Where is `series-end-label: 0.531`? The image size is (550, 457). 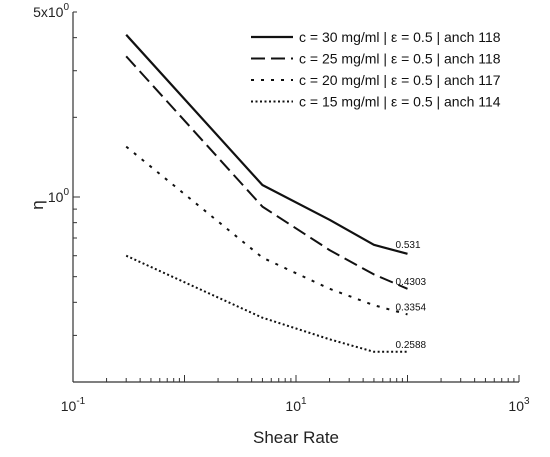
series-end-label: 0.531 is located at coordinates (408, 245).